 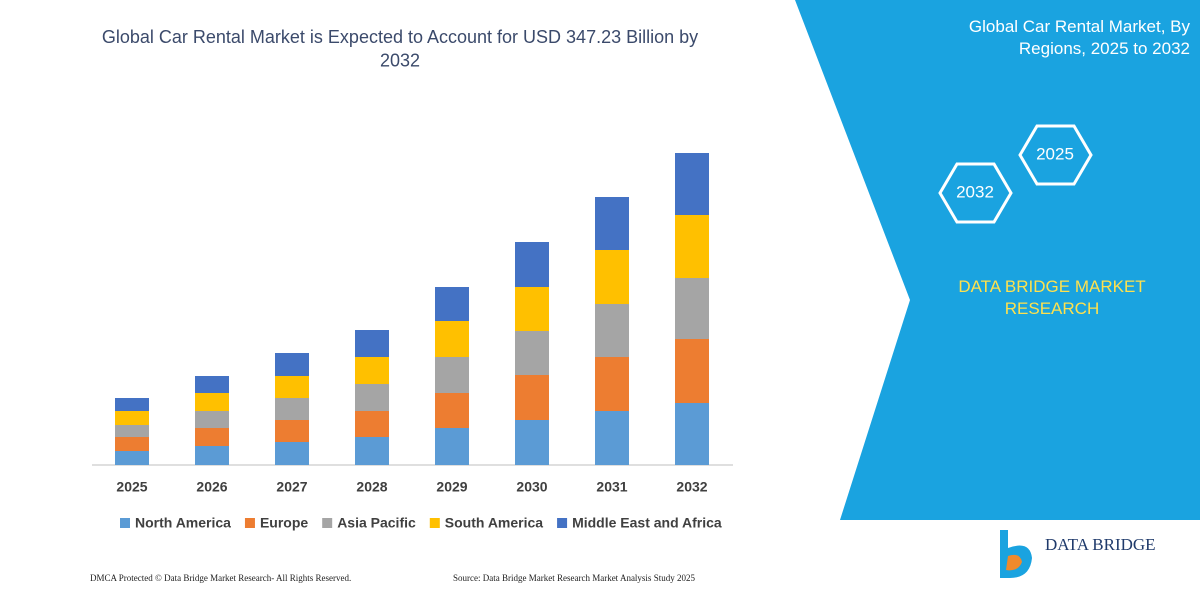 What do you see at coordinates (494, 523) in the screenshot?
I see `legend-label: South America` at bounding box center [494, 523].